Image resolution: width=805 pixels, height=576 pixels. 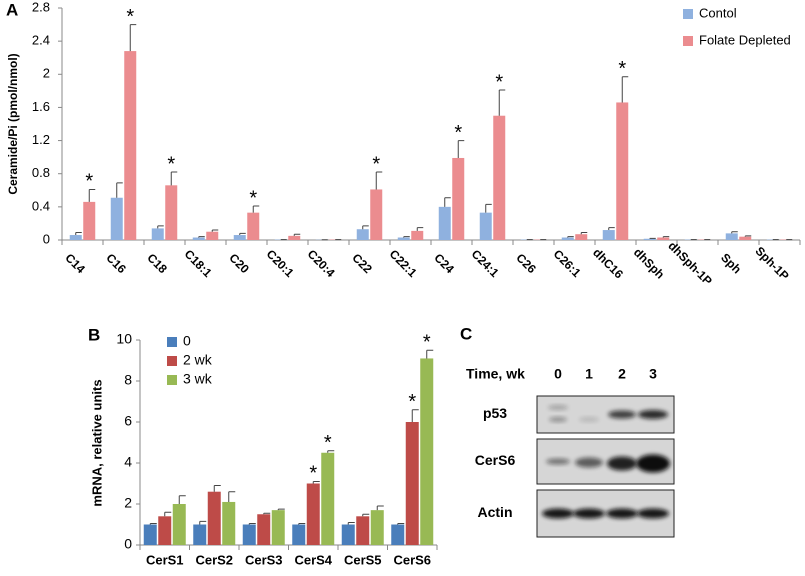 What do you see at coordinates (198, 360) in the screenshot?
I see `legend-label: 2 wk` at bounding box center [198, 360].